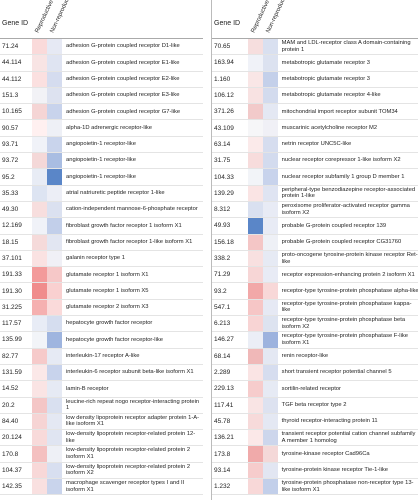 This screenshot has height=500, width=418. I want to click on gene-name: galanin receptor type 1, so click(95, 258).